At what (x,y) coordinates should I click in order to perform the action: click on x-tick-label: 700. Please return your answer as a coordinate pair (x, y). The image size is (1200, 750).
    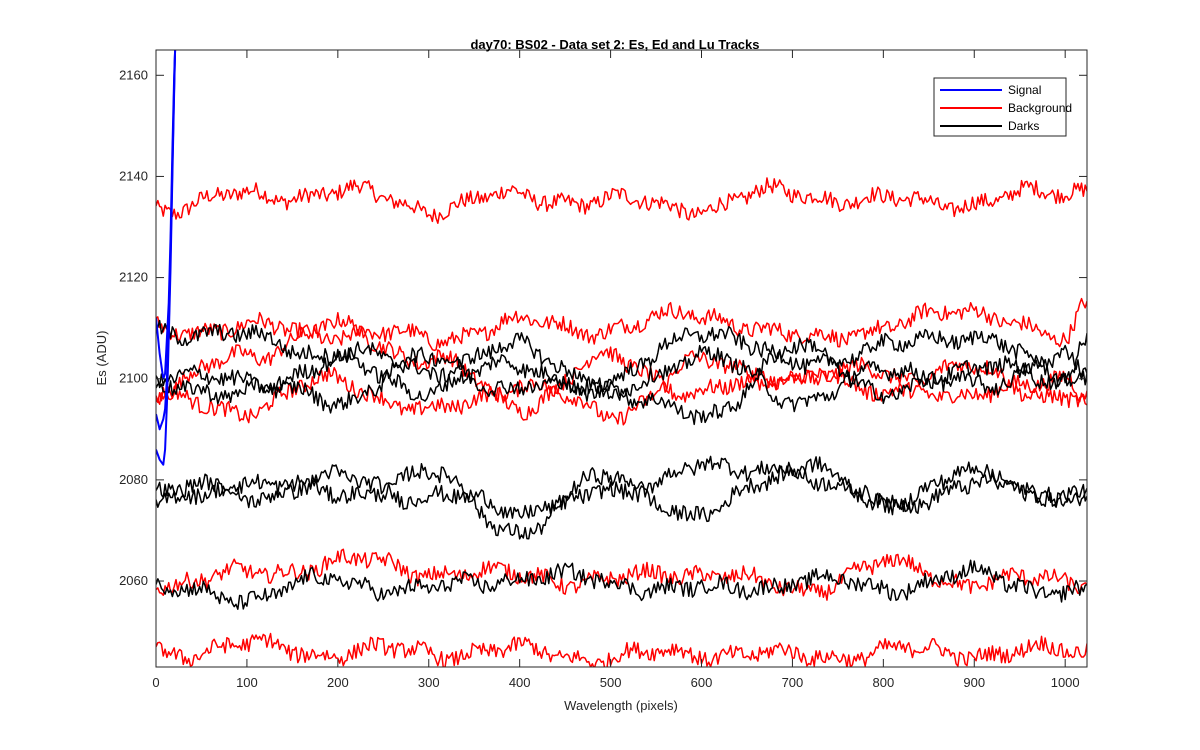
    Looking at the image, I should click on (793, 682).